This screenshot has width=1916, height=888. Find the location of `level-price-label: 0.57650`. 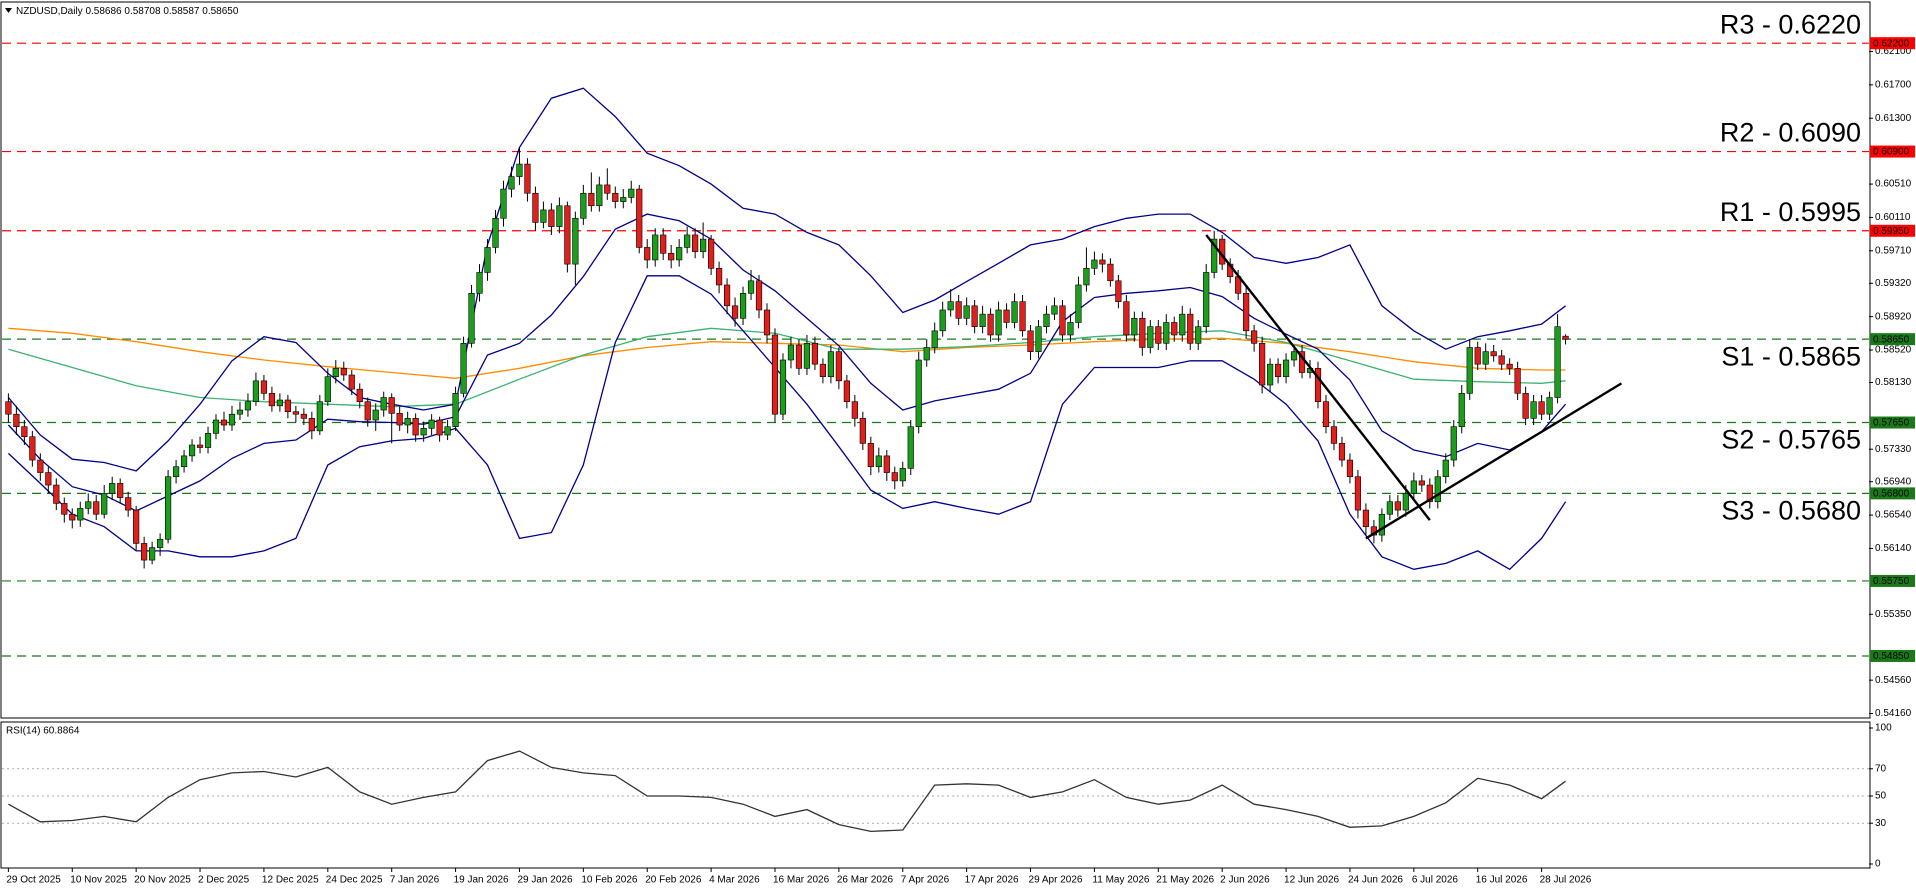

level-price-label: 0.57650 is located at coordinates (1891, 423).